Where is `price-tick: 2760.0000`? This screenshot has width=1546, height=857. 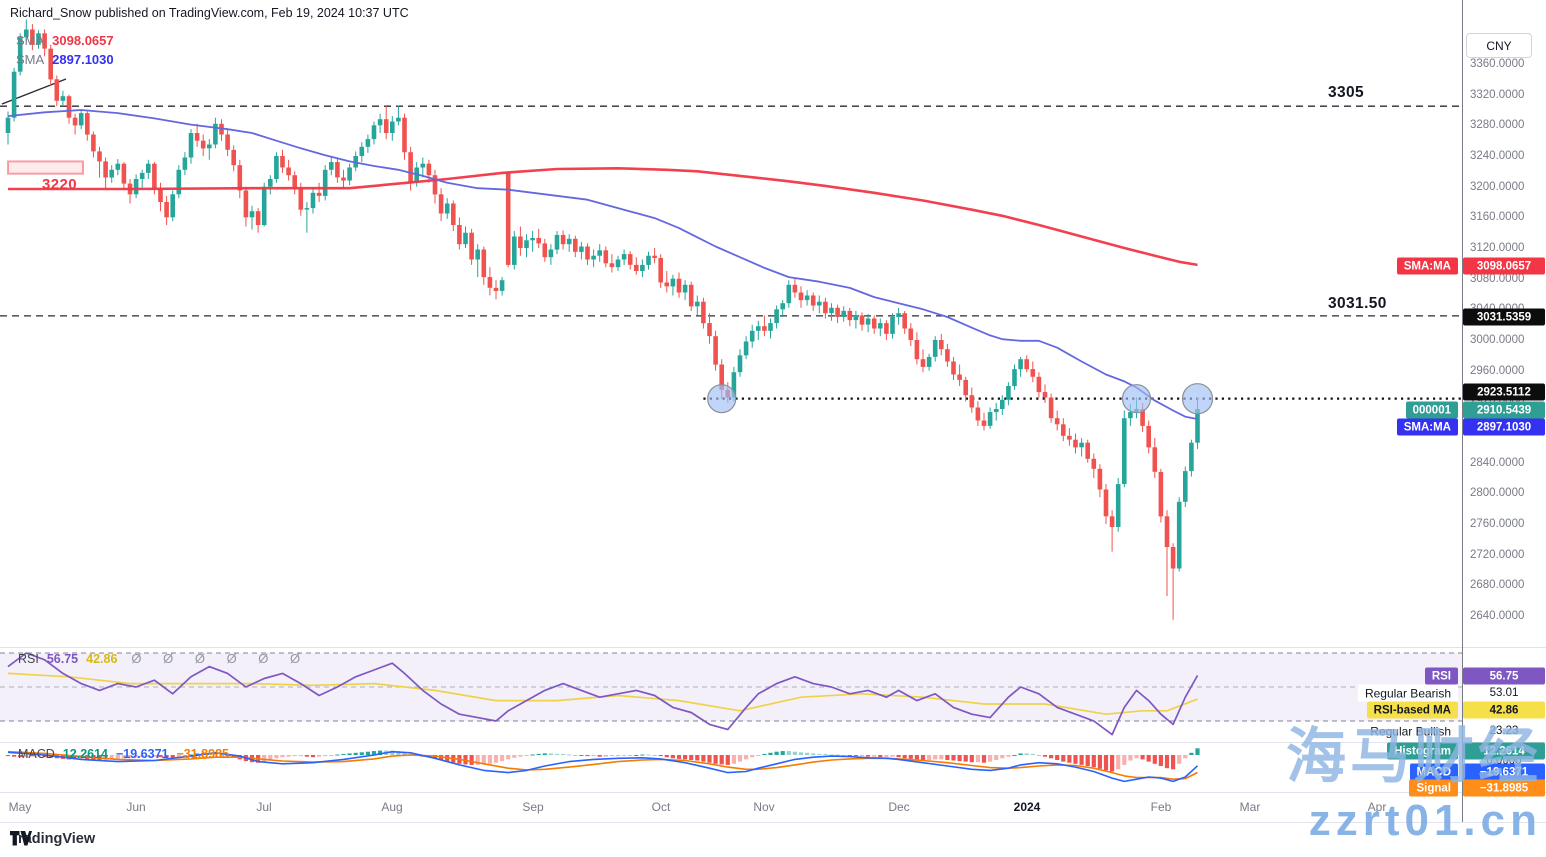
price-tick: 2760.0000 is located at coordinates (1497, 524).